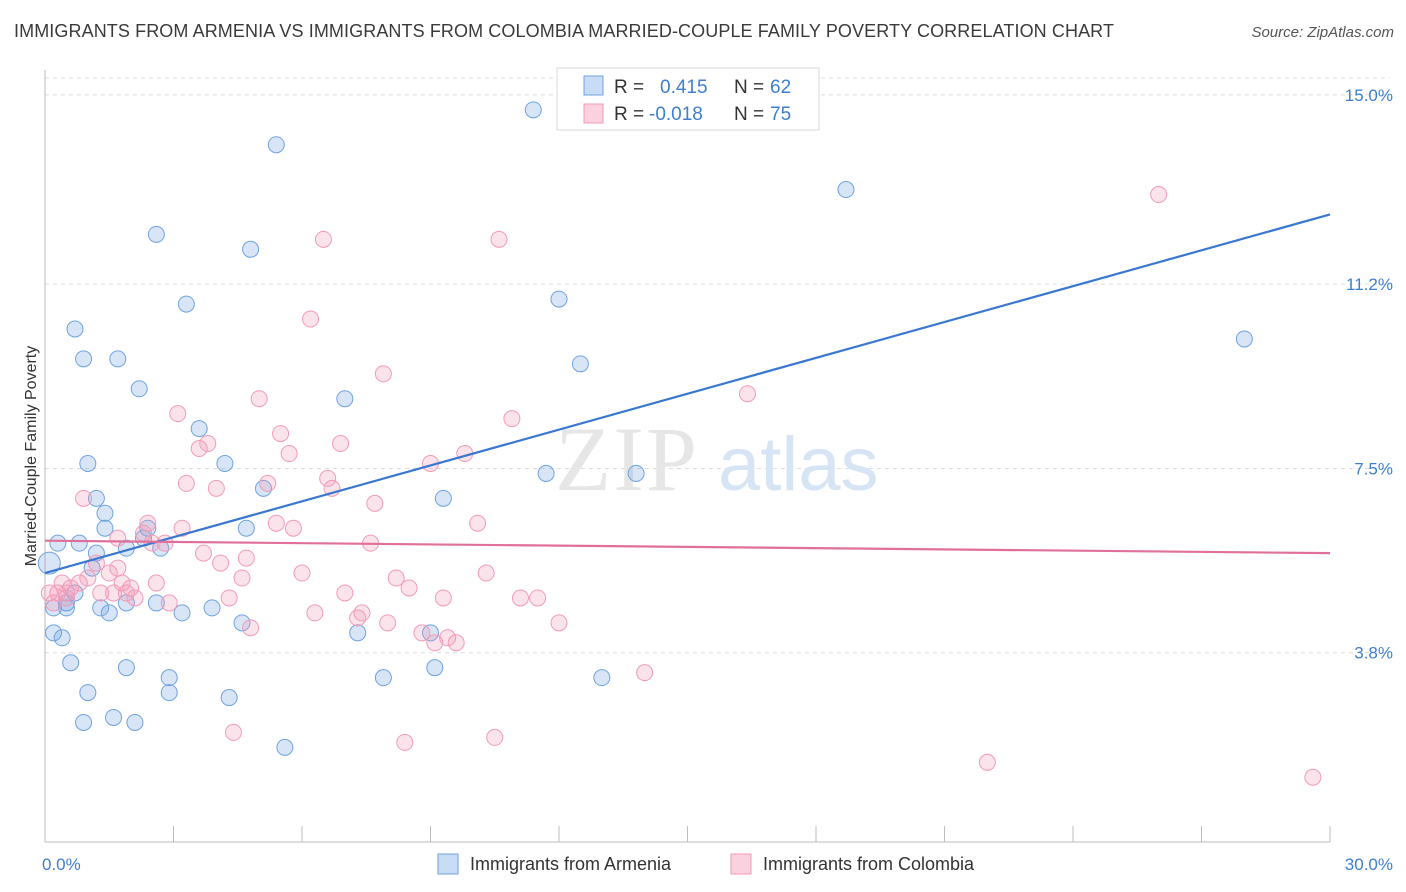 The image size is (1406, 892). I want to click on y-tick-label-2: 11.2%, so click(1369, 284).